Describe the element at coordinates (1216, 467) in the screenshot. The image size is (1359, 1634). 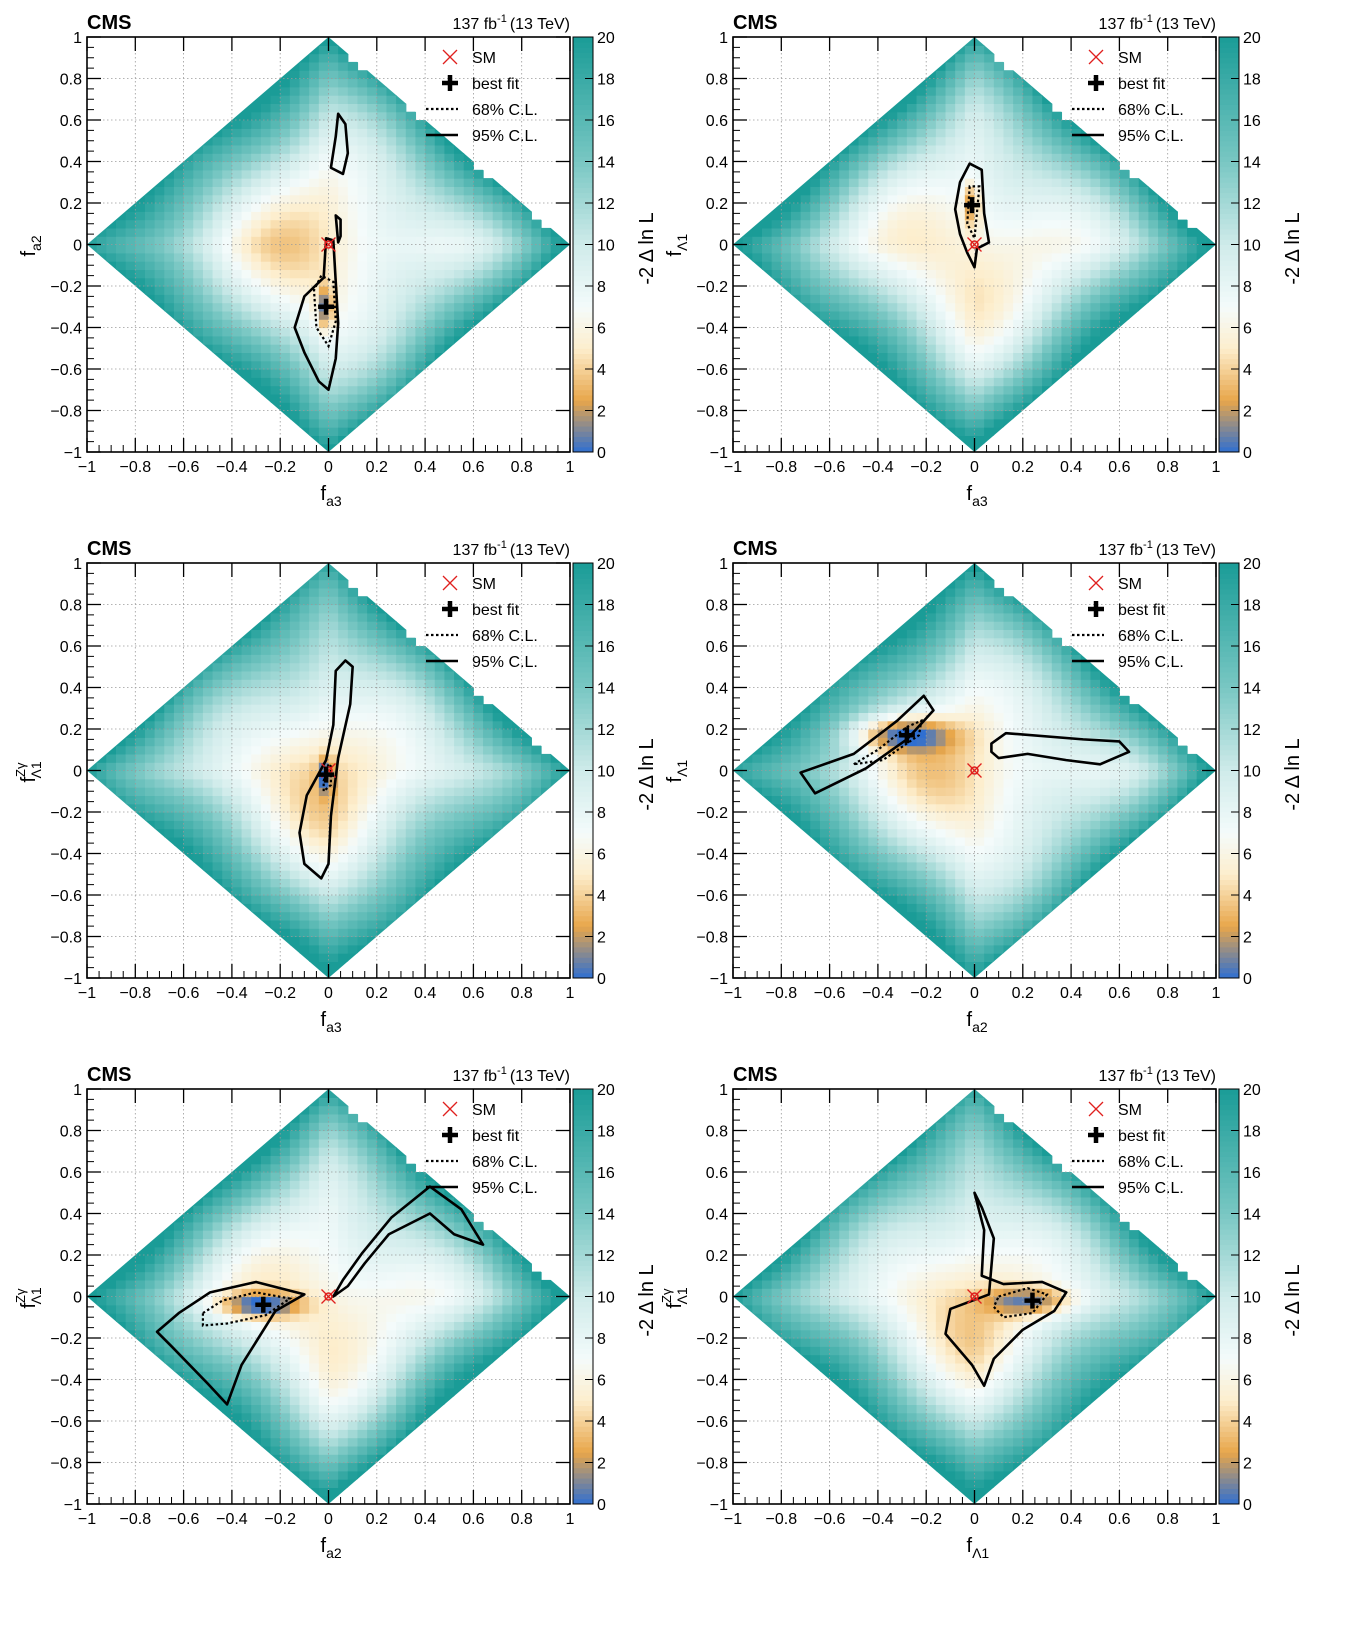
I see `x-tick-label: 1` at that location.